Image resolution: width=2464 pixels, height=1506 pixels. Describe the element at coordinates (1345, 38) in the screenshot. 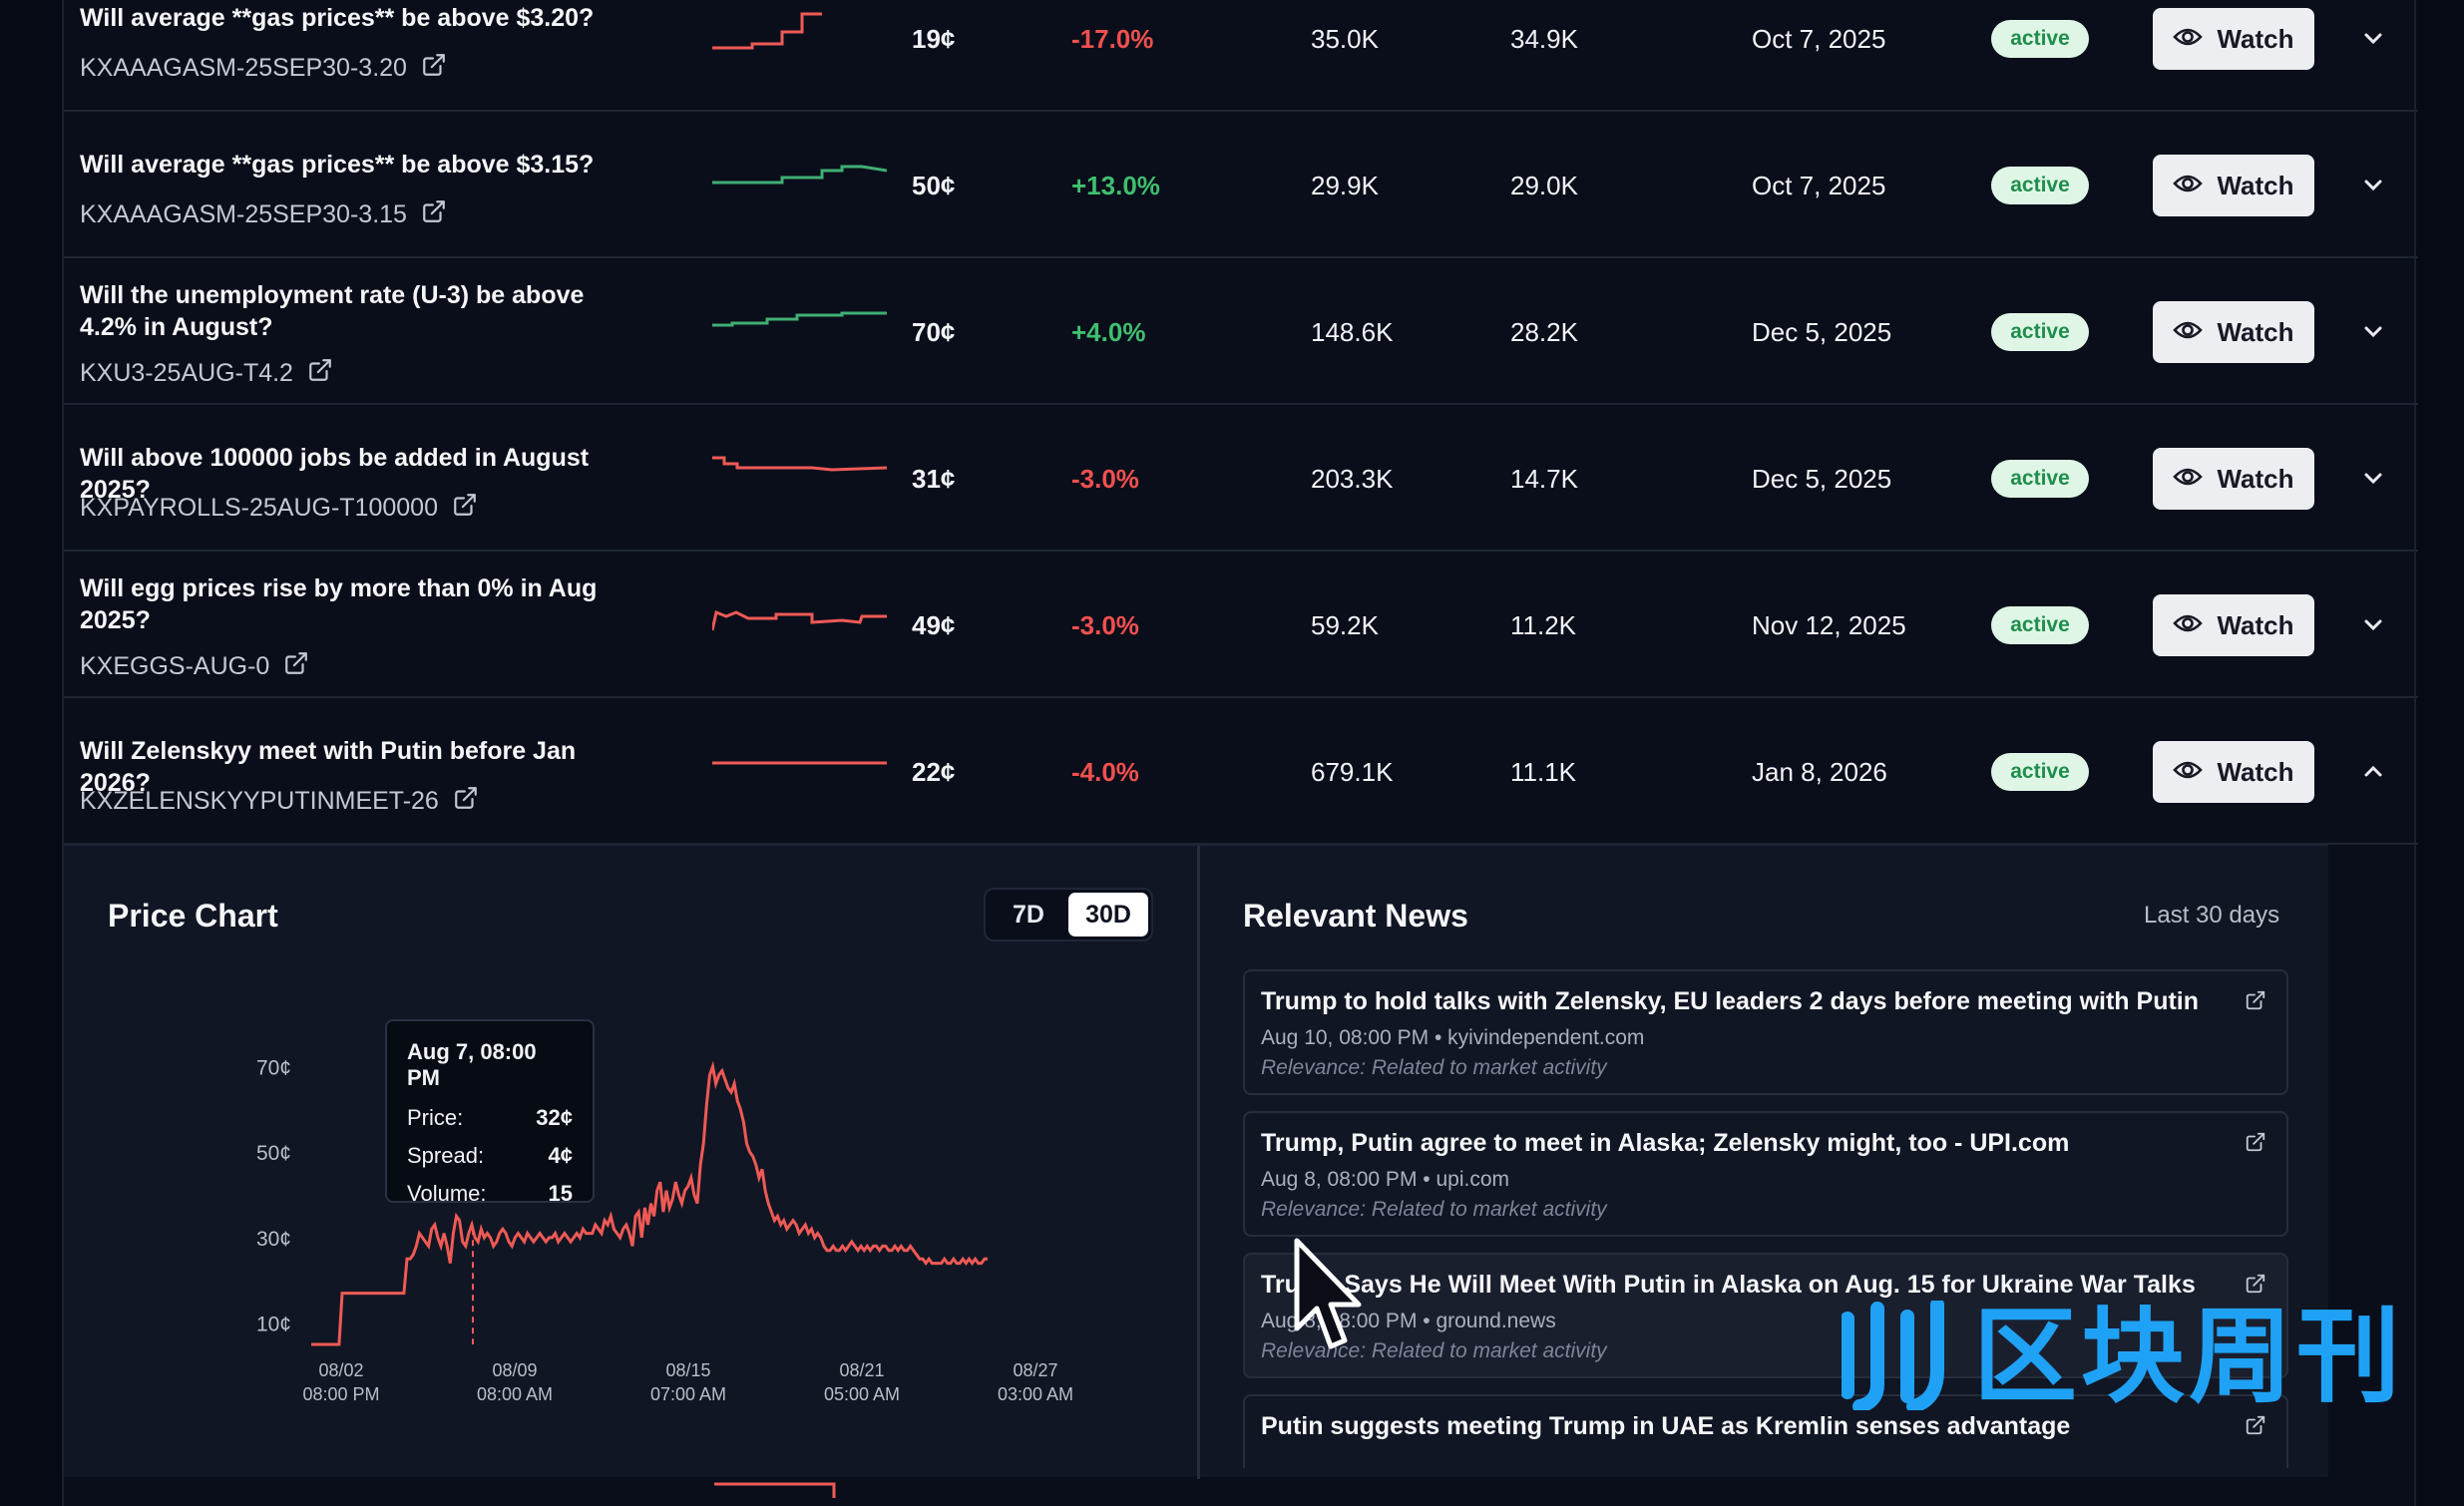

I see `market-volume: 35.0K` at that location.